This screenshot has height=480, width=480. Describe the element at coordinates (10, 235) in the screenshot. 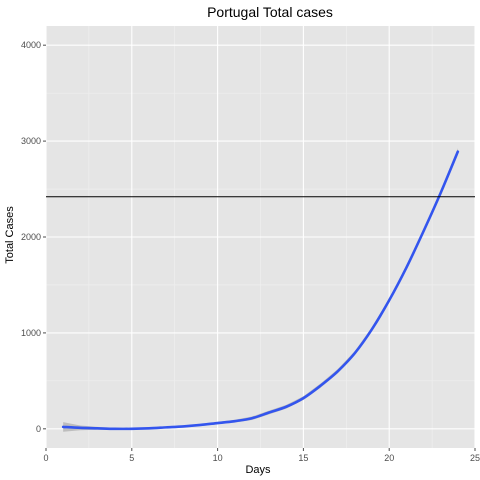

I see `y-axis-title: Total Cases` at that location.